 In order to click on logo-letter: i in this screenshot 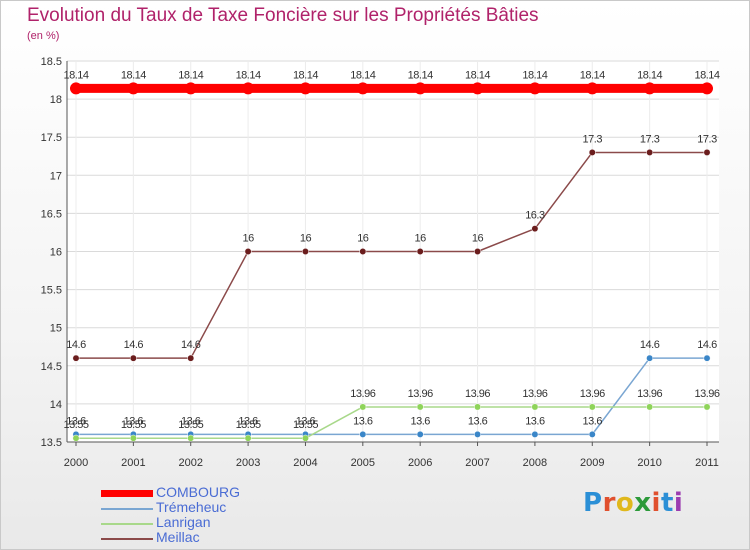, I will do `click(678, 503)`.